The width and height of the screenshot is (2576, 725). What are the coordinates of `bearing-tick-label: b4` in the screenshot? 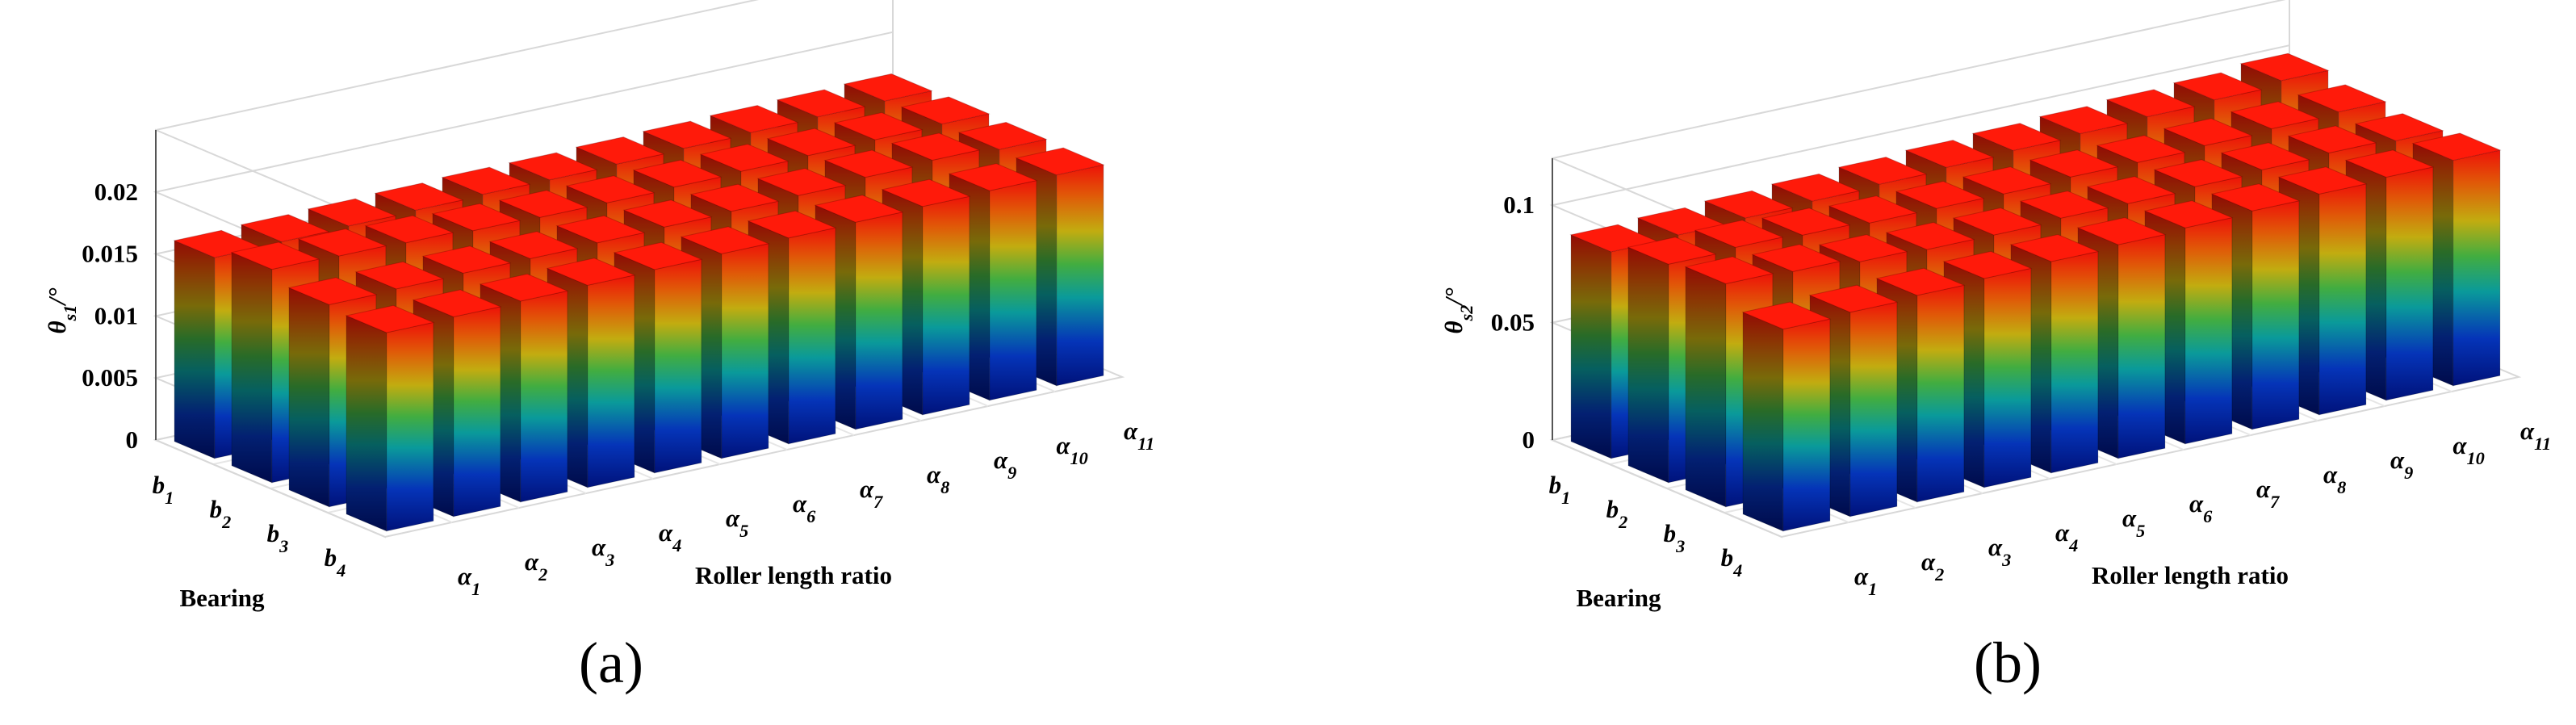 It's located at (335, 561).